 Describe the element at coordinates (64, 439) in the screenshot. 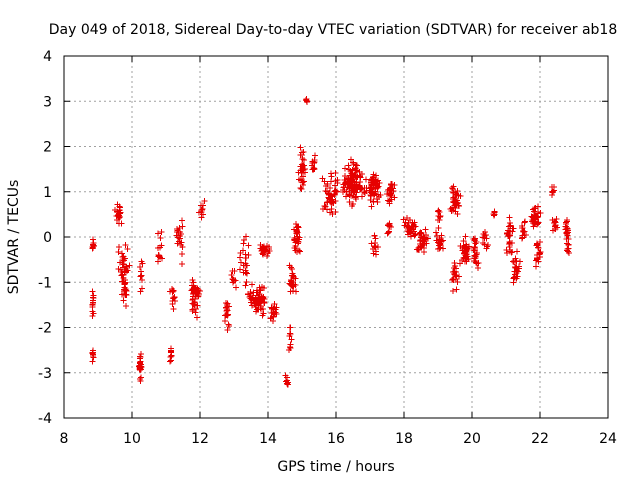

I see `x-tick-label: 8` at that location.